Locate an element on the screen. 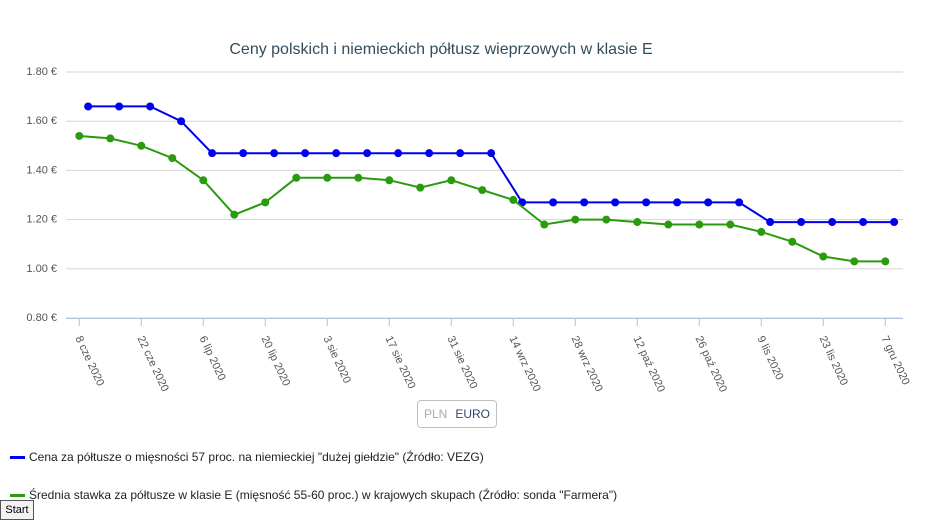  x-tick-label: 8 cze 2020 is located at coordinates (90, 361).